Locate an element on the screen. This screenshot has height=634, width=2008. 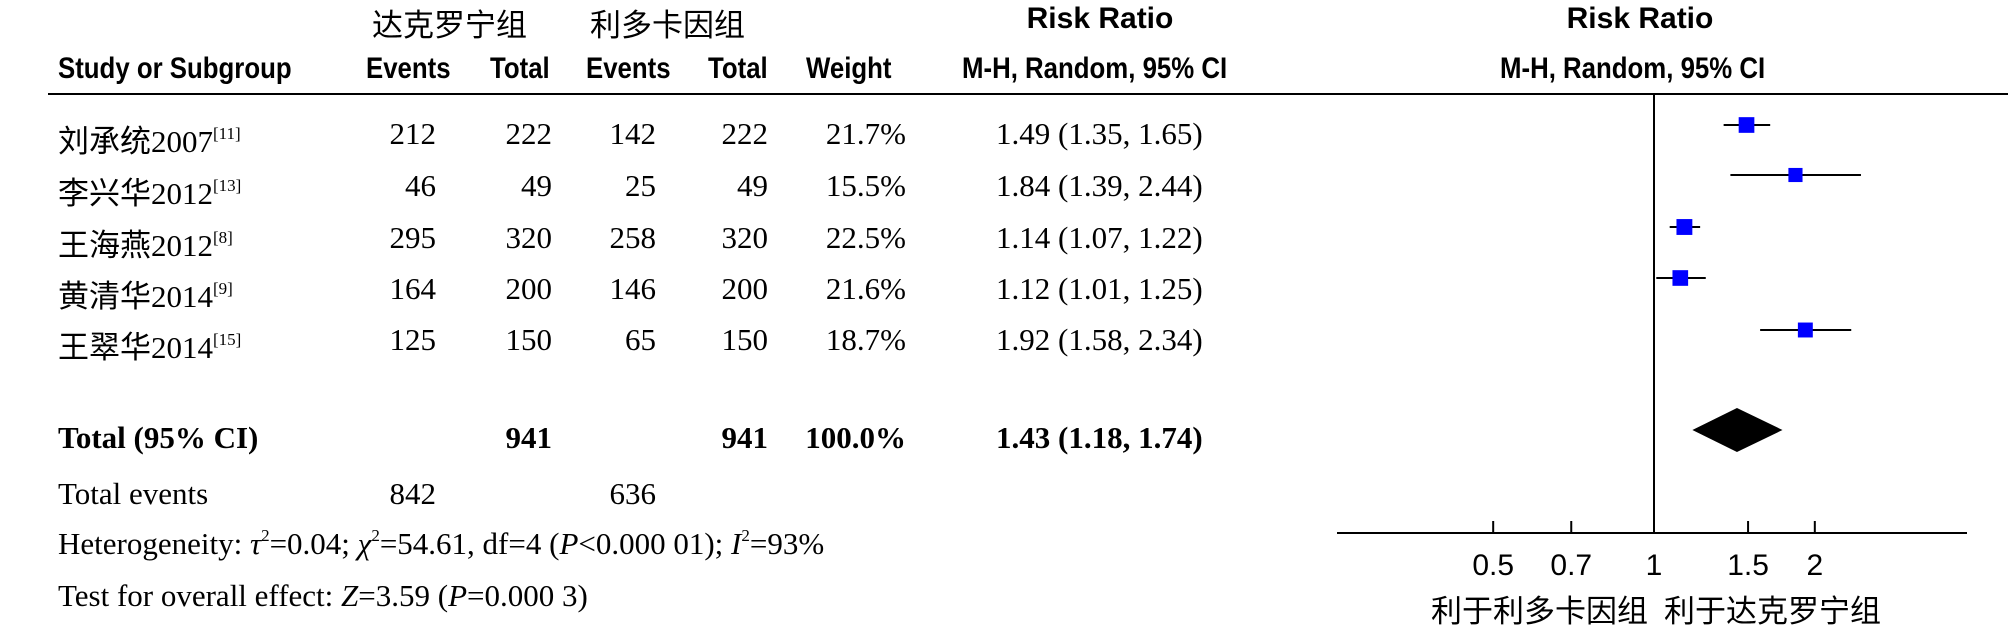
pooled-diamond is located at coordinates (1737, 430).